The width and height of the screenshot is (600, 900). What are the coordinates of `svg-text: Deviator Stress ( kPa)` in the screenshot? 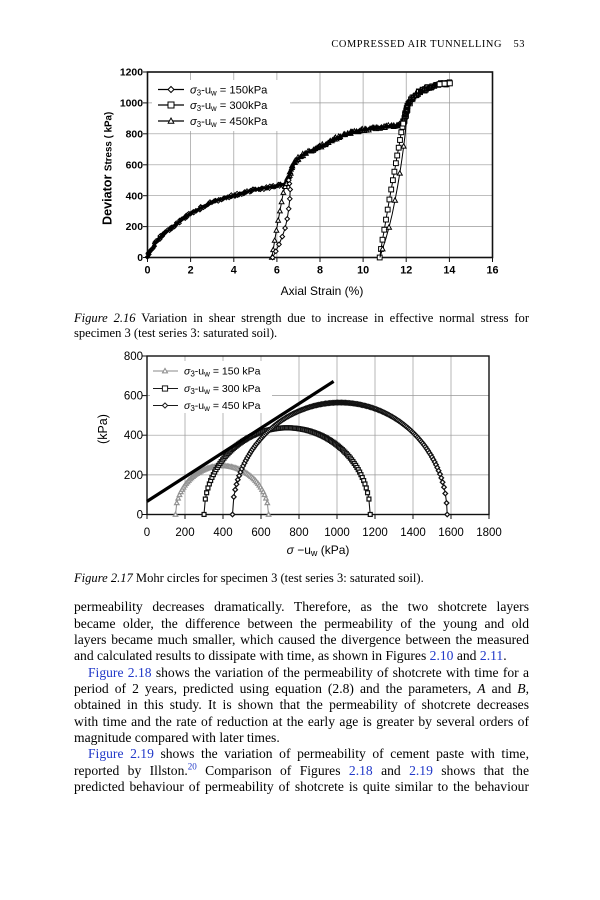 It's located at (108, 168).